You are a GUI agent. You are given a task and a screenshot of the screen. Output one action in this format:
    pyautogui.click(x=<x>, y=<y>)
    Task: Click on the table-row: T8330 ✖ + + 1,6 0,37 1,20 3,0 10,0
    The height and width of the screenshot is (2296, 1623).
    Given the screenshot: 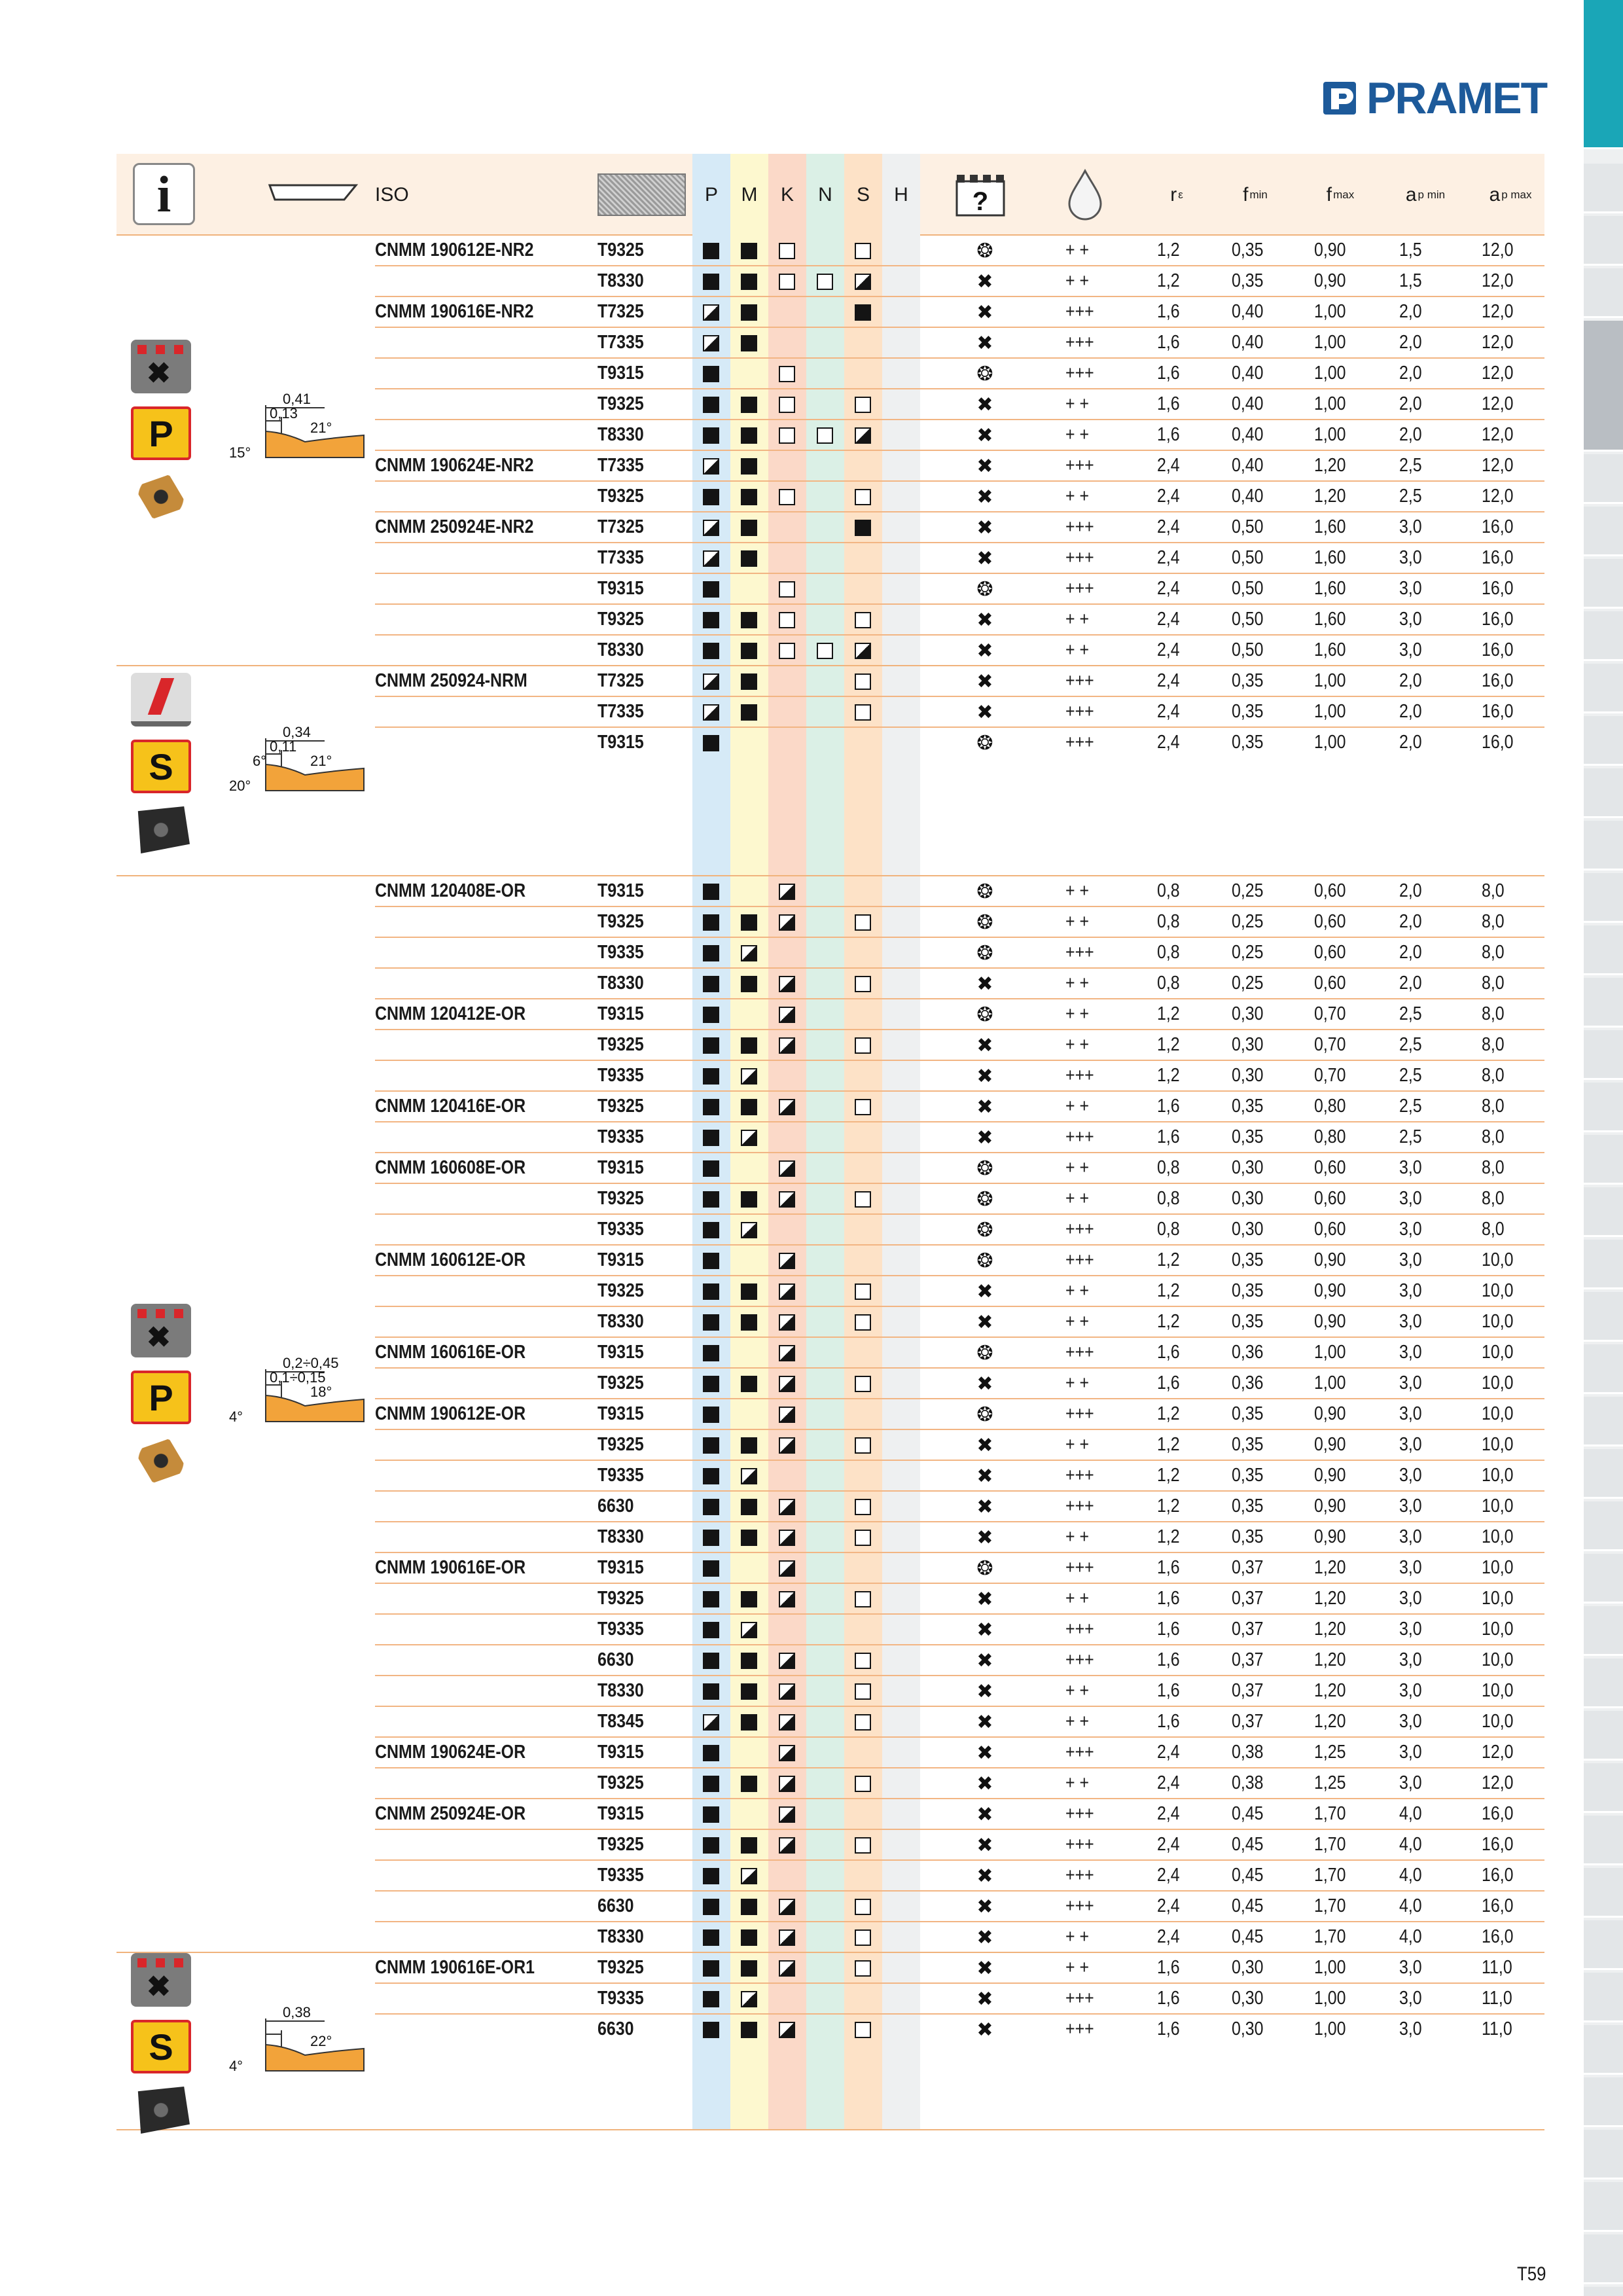 What is the action you would take?
    pyautogui.click(x=959, y=1691)
    